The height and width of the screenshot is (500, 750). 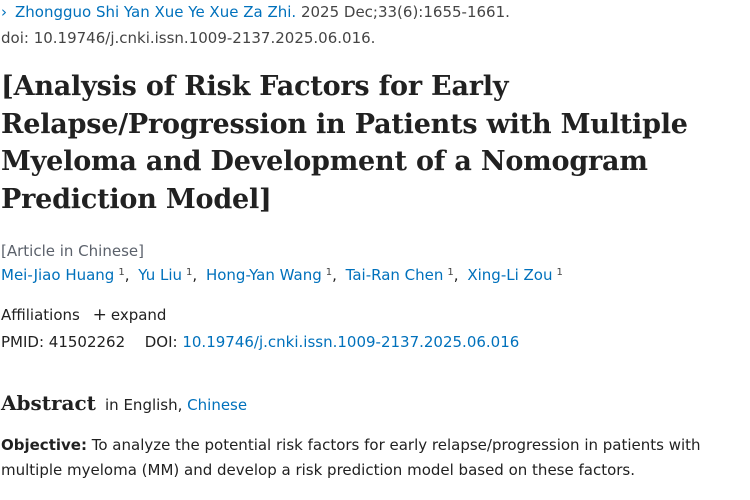 What do you see at coordinates (160, 275) in the screenshot?
I see `author-link: Yu Liu` at bounding box center [160, 275].